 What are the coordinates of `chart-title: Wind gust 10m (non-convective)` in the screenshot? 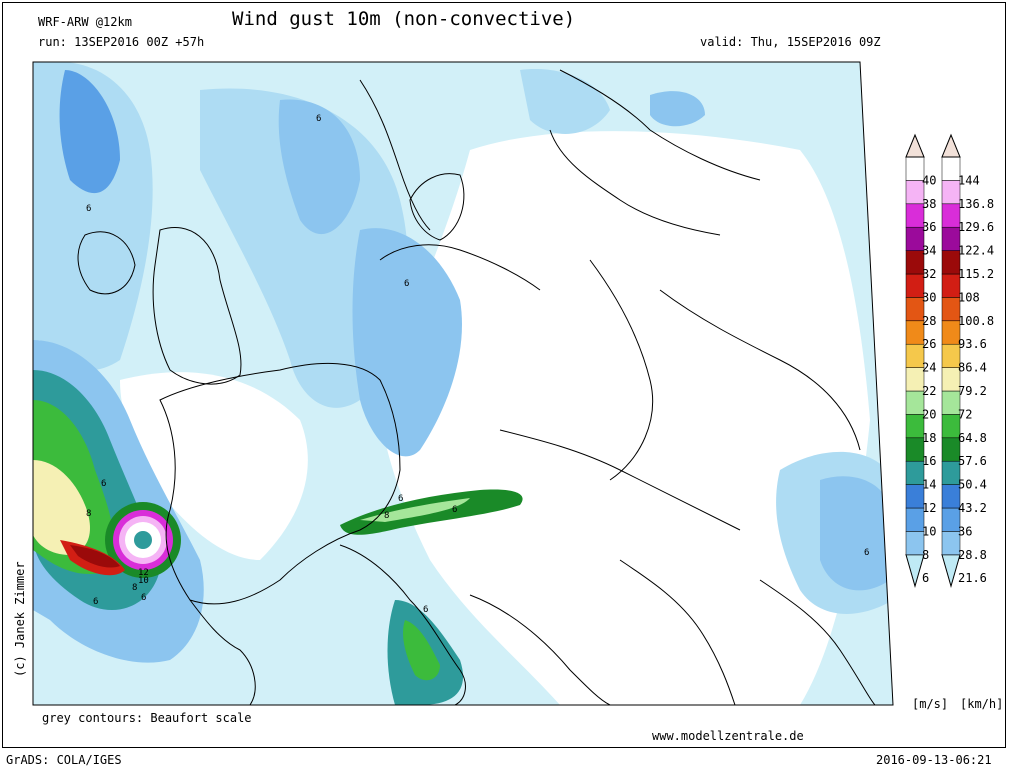 It's located at (404, 19).